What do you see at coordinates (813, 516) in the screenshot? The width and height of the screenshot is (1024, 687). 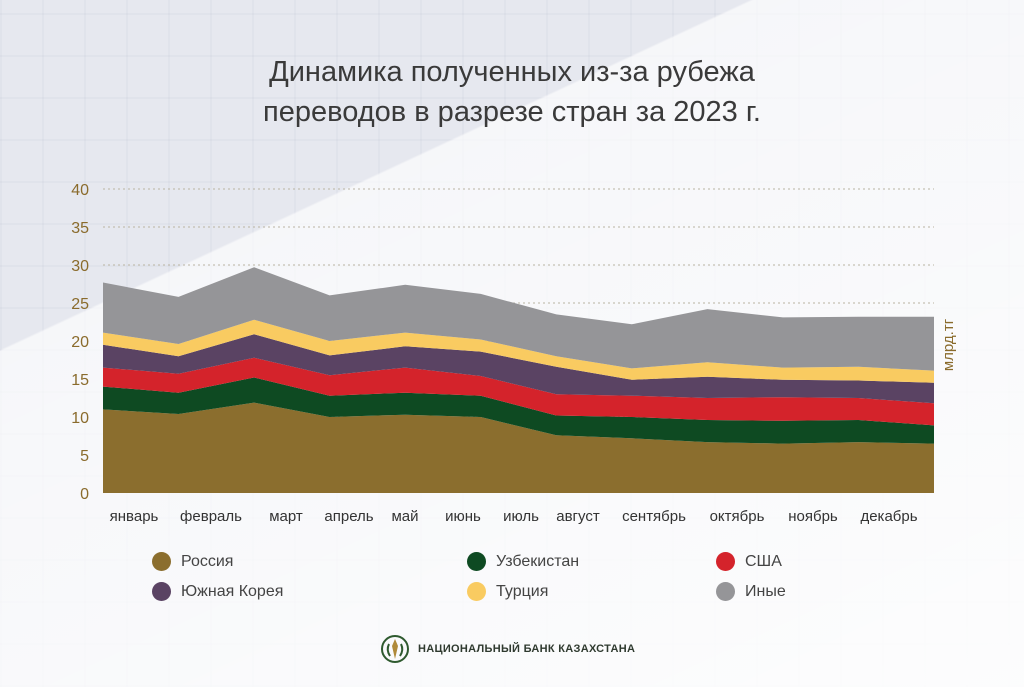 I see `x-tick-label: ноябрь` at bounding box center [813, 516].